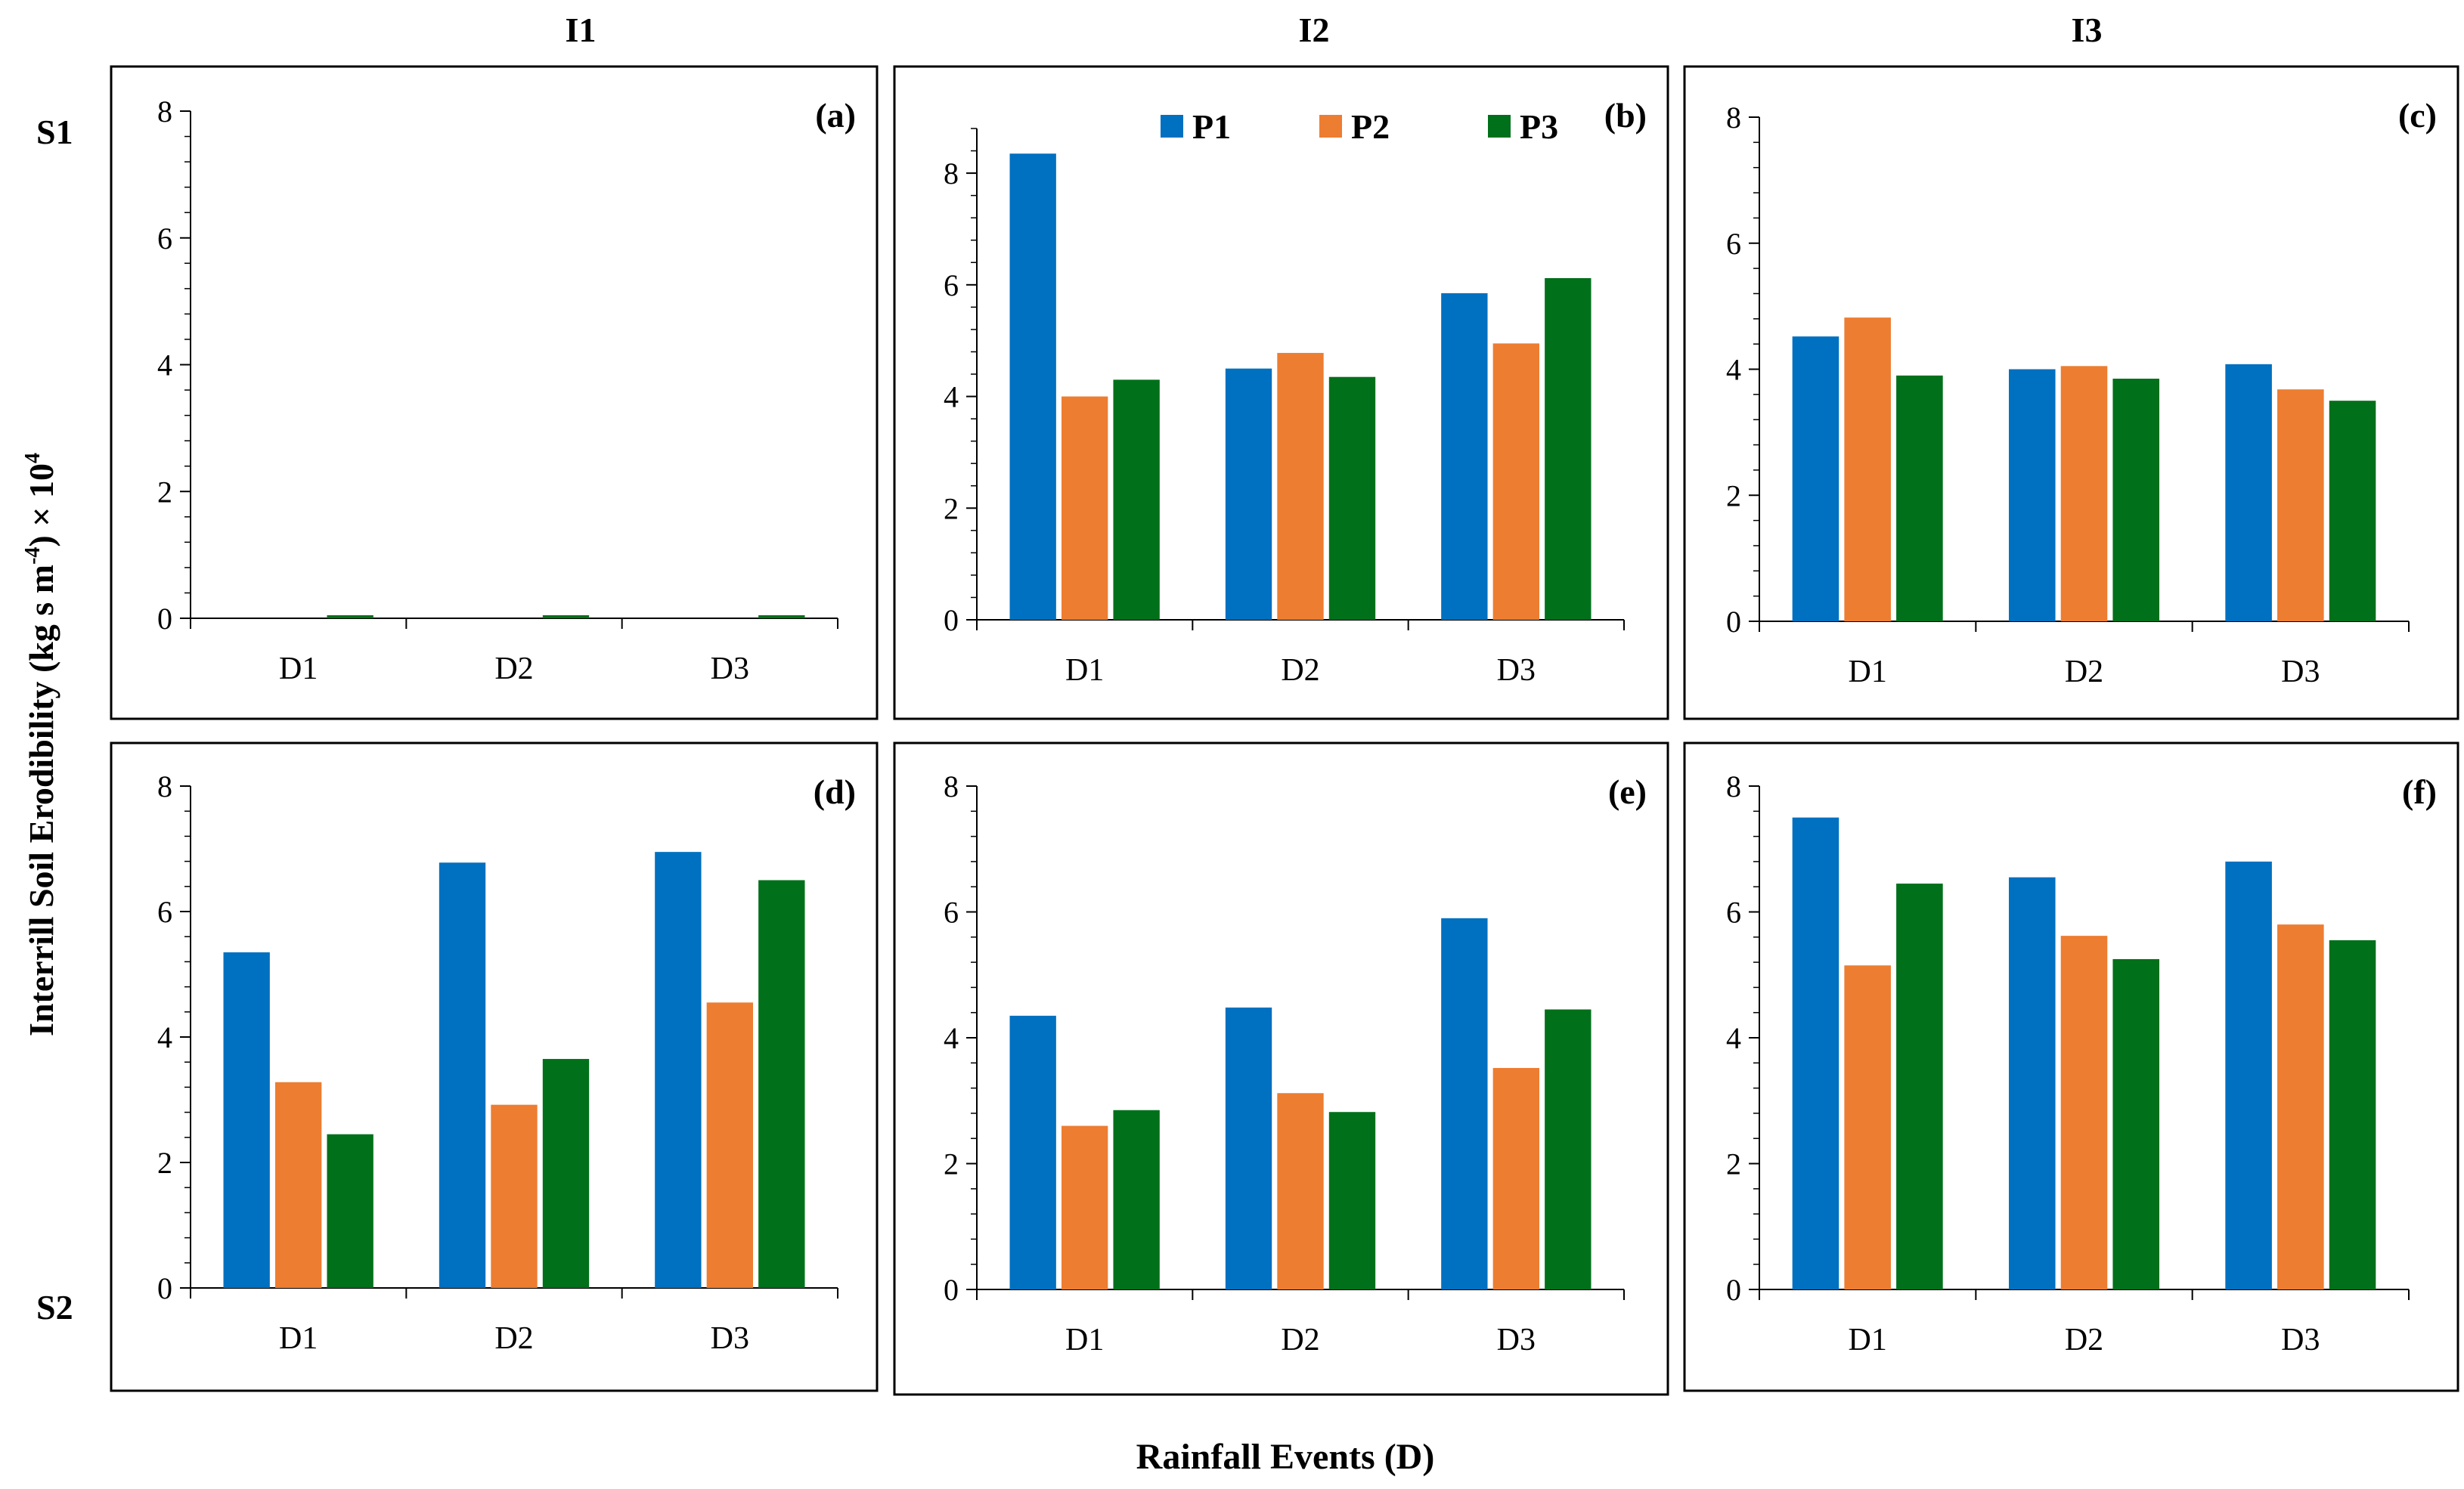  What do you see at coordinates (33, 458) in the screenshot?
I see `y-axis-label-exp2: 4` at bounding box center [33, 458].